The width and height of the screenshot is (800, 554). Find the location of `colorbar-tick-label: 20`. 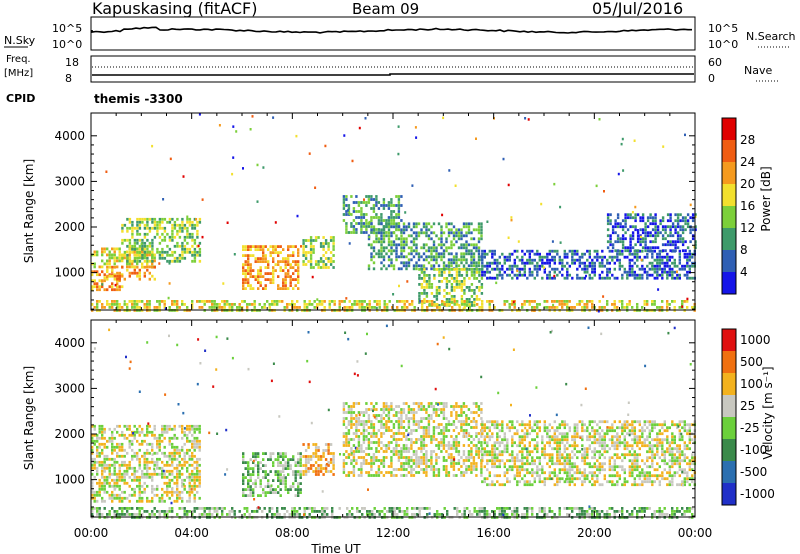

colorbar-tick-label: 20 is located at coordinates (747, 184).